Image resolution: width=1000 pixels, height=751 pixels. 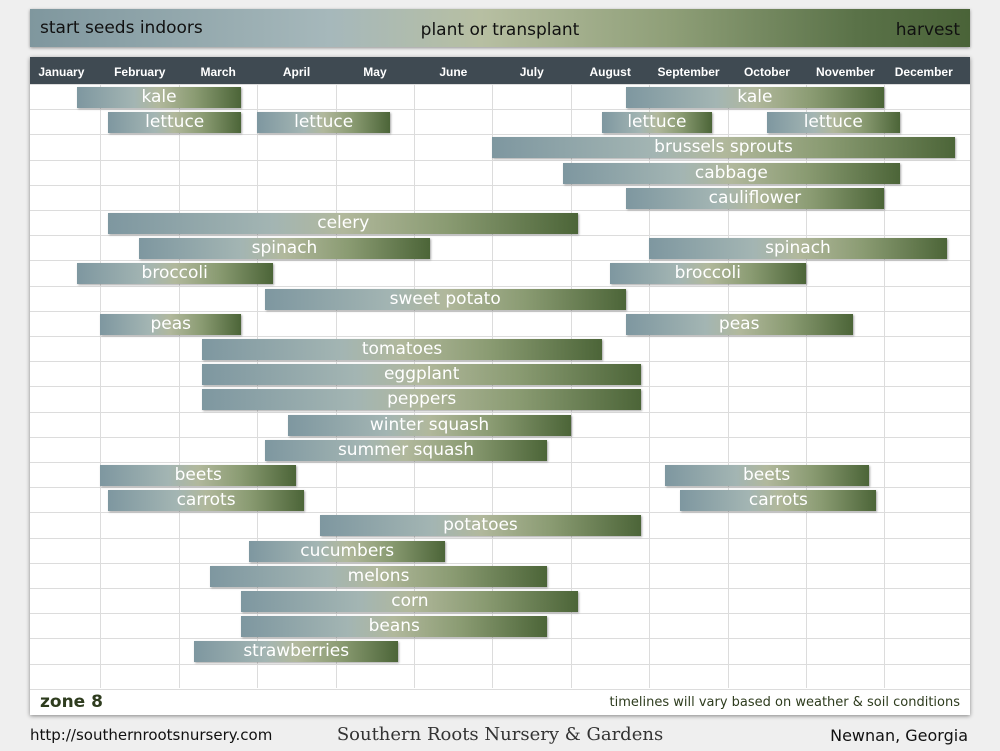 I want to click on crop-bar: tomatoes, so click(x=402, y=349).